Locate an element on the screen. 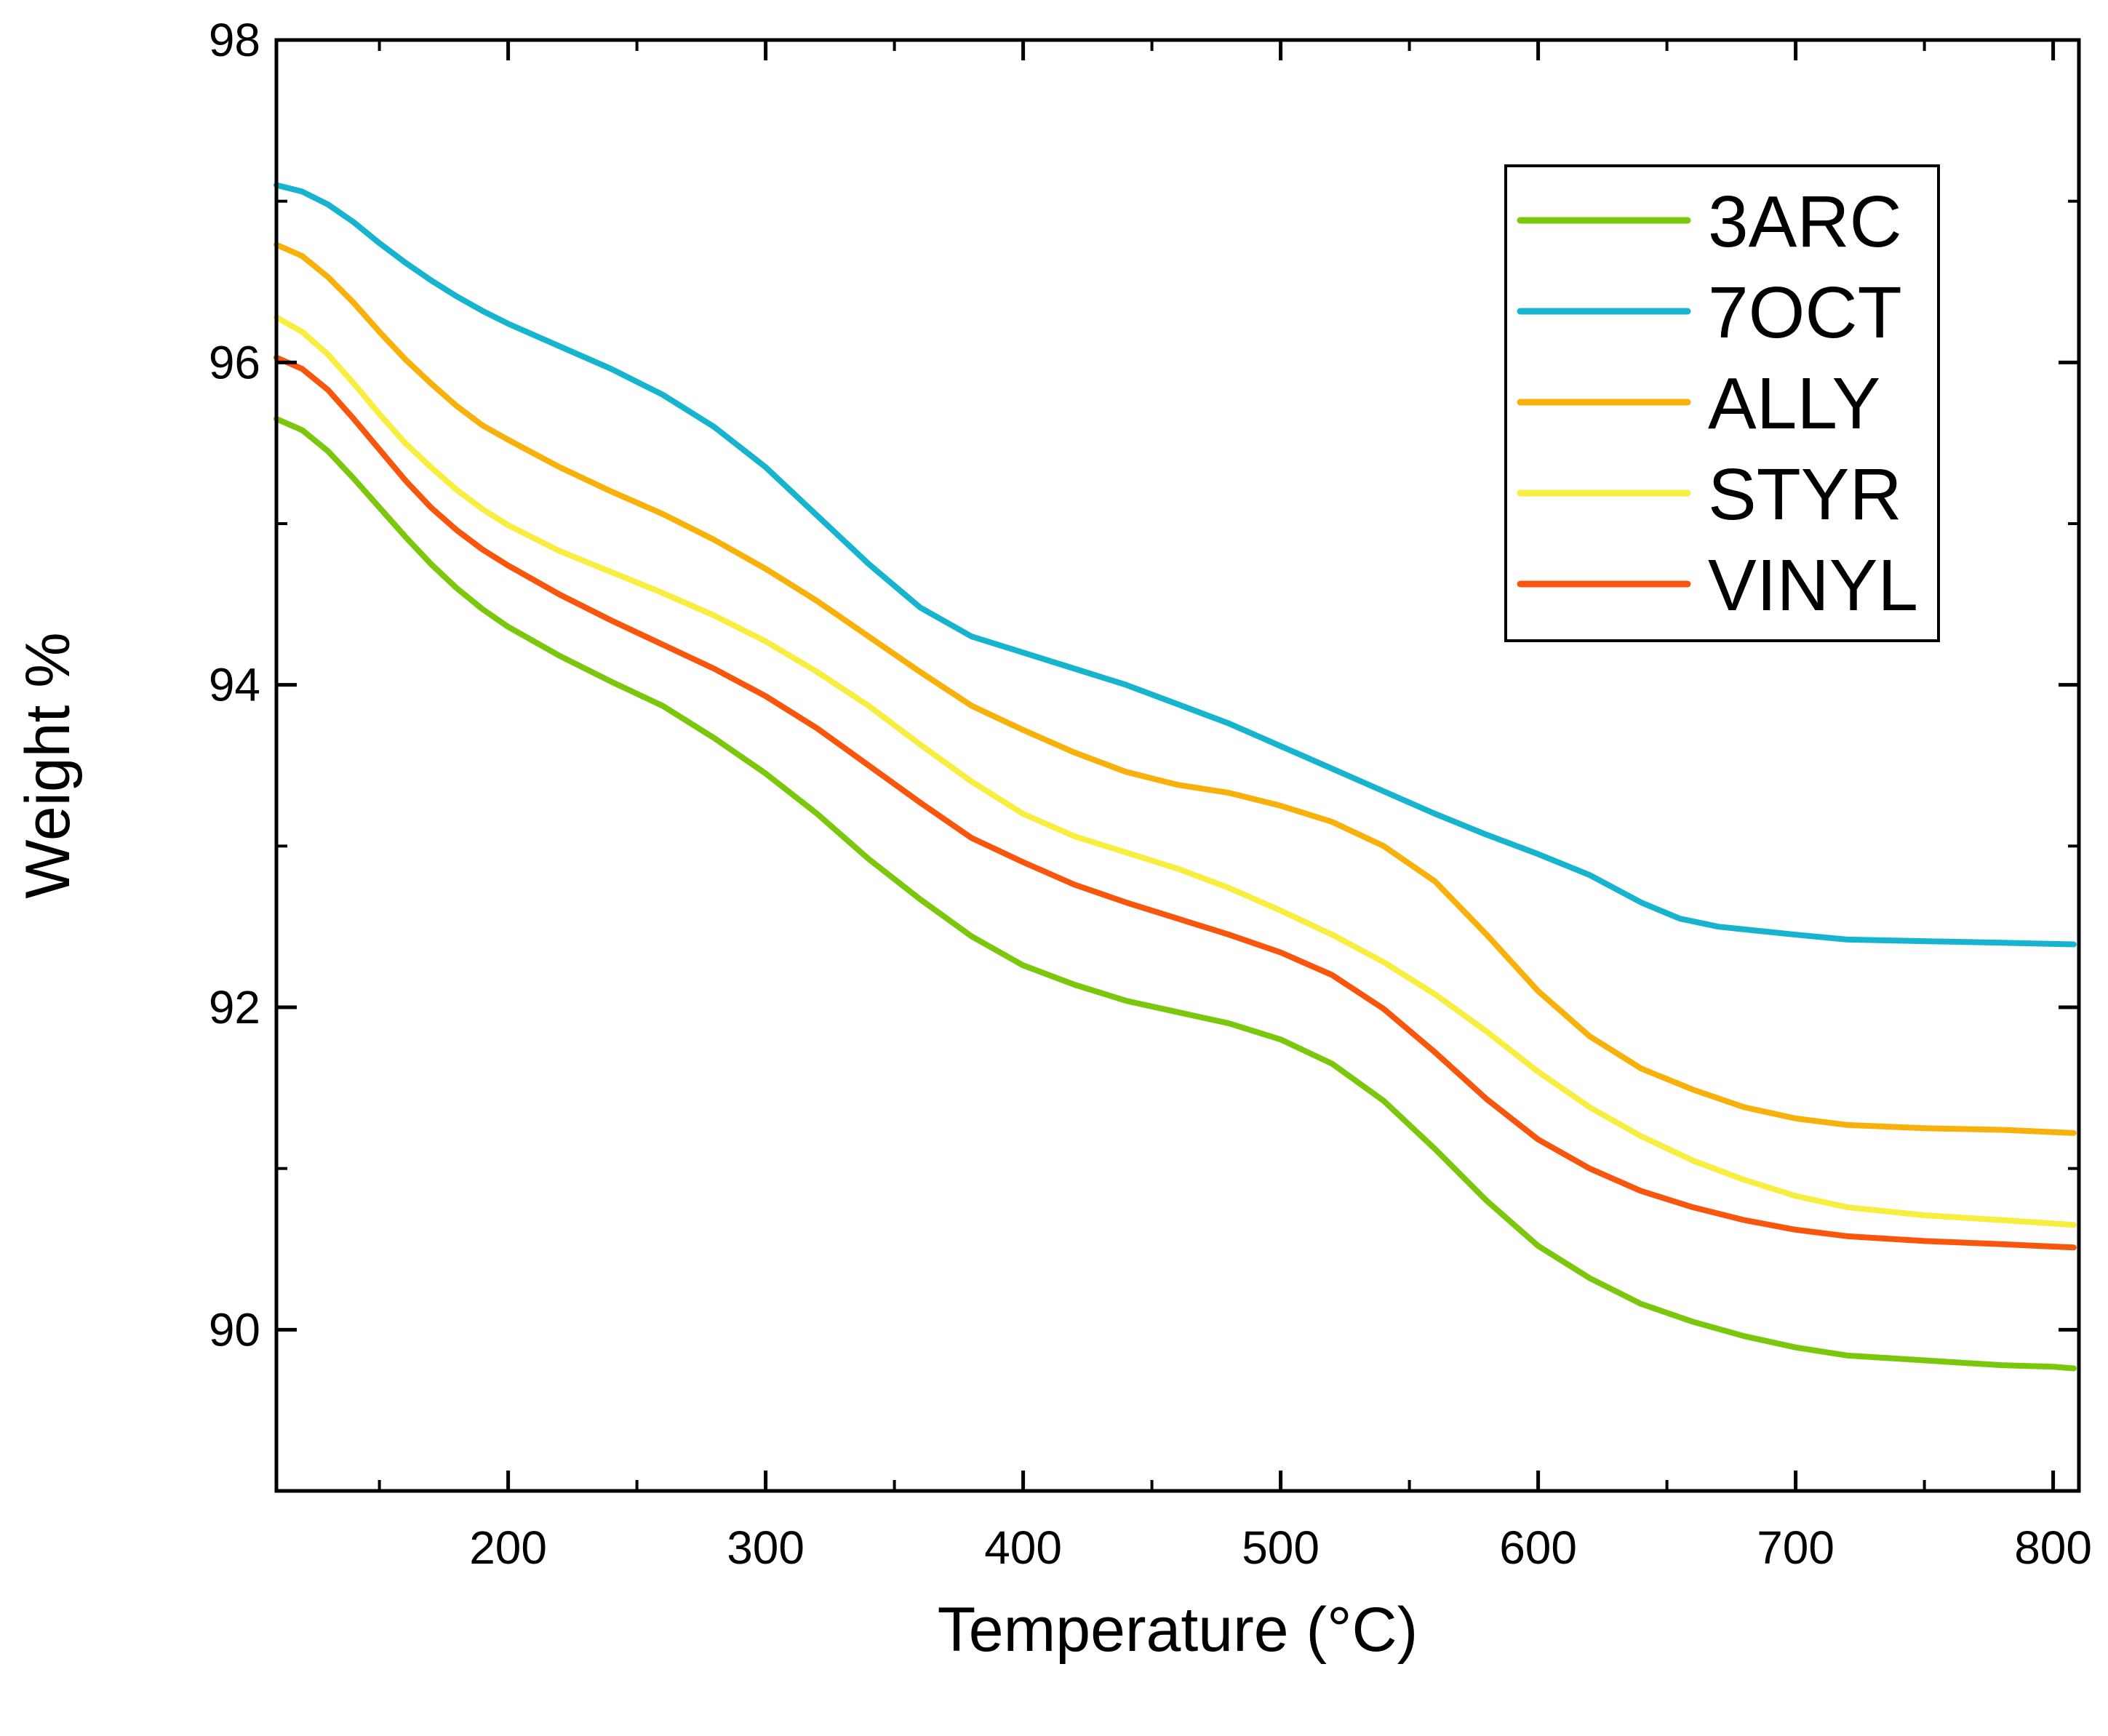 This screenshot has height=1736, width=2108. legend: 3ARC 7OCT ALLY STYR VINYL is located at coordinates (1722, 403).